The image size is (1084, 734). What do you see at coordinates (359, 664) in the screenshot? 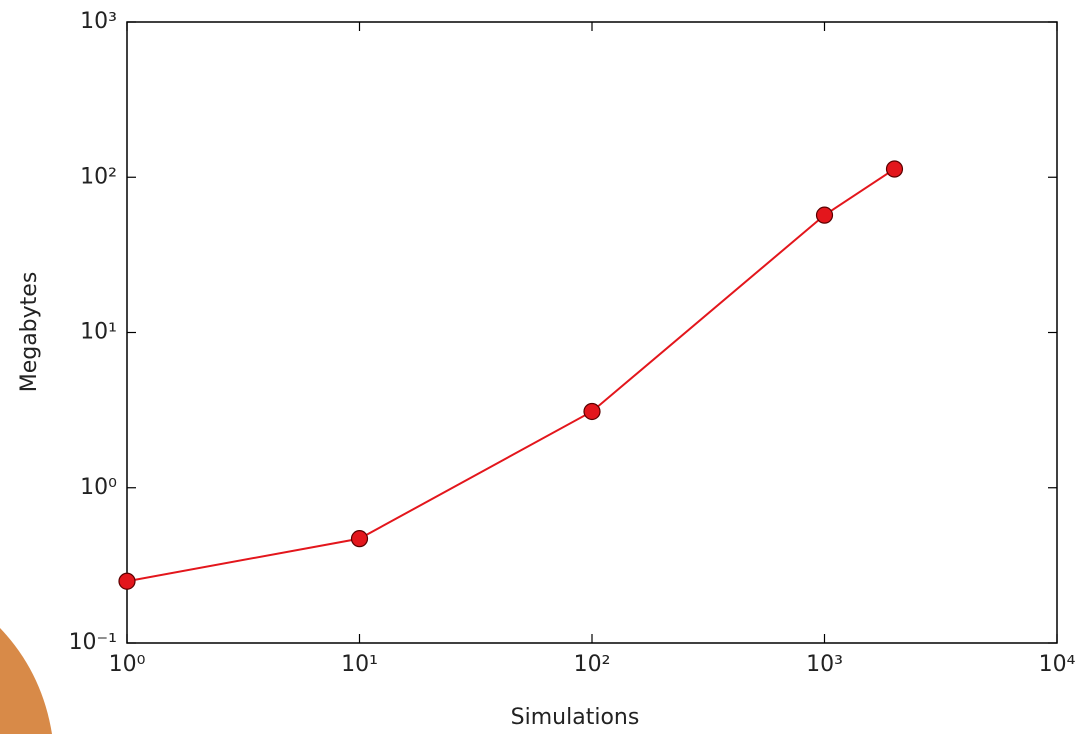
I see `x-tick-label: 10¹` at bounding box center [359, 664].